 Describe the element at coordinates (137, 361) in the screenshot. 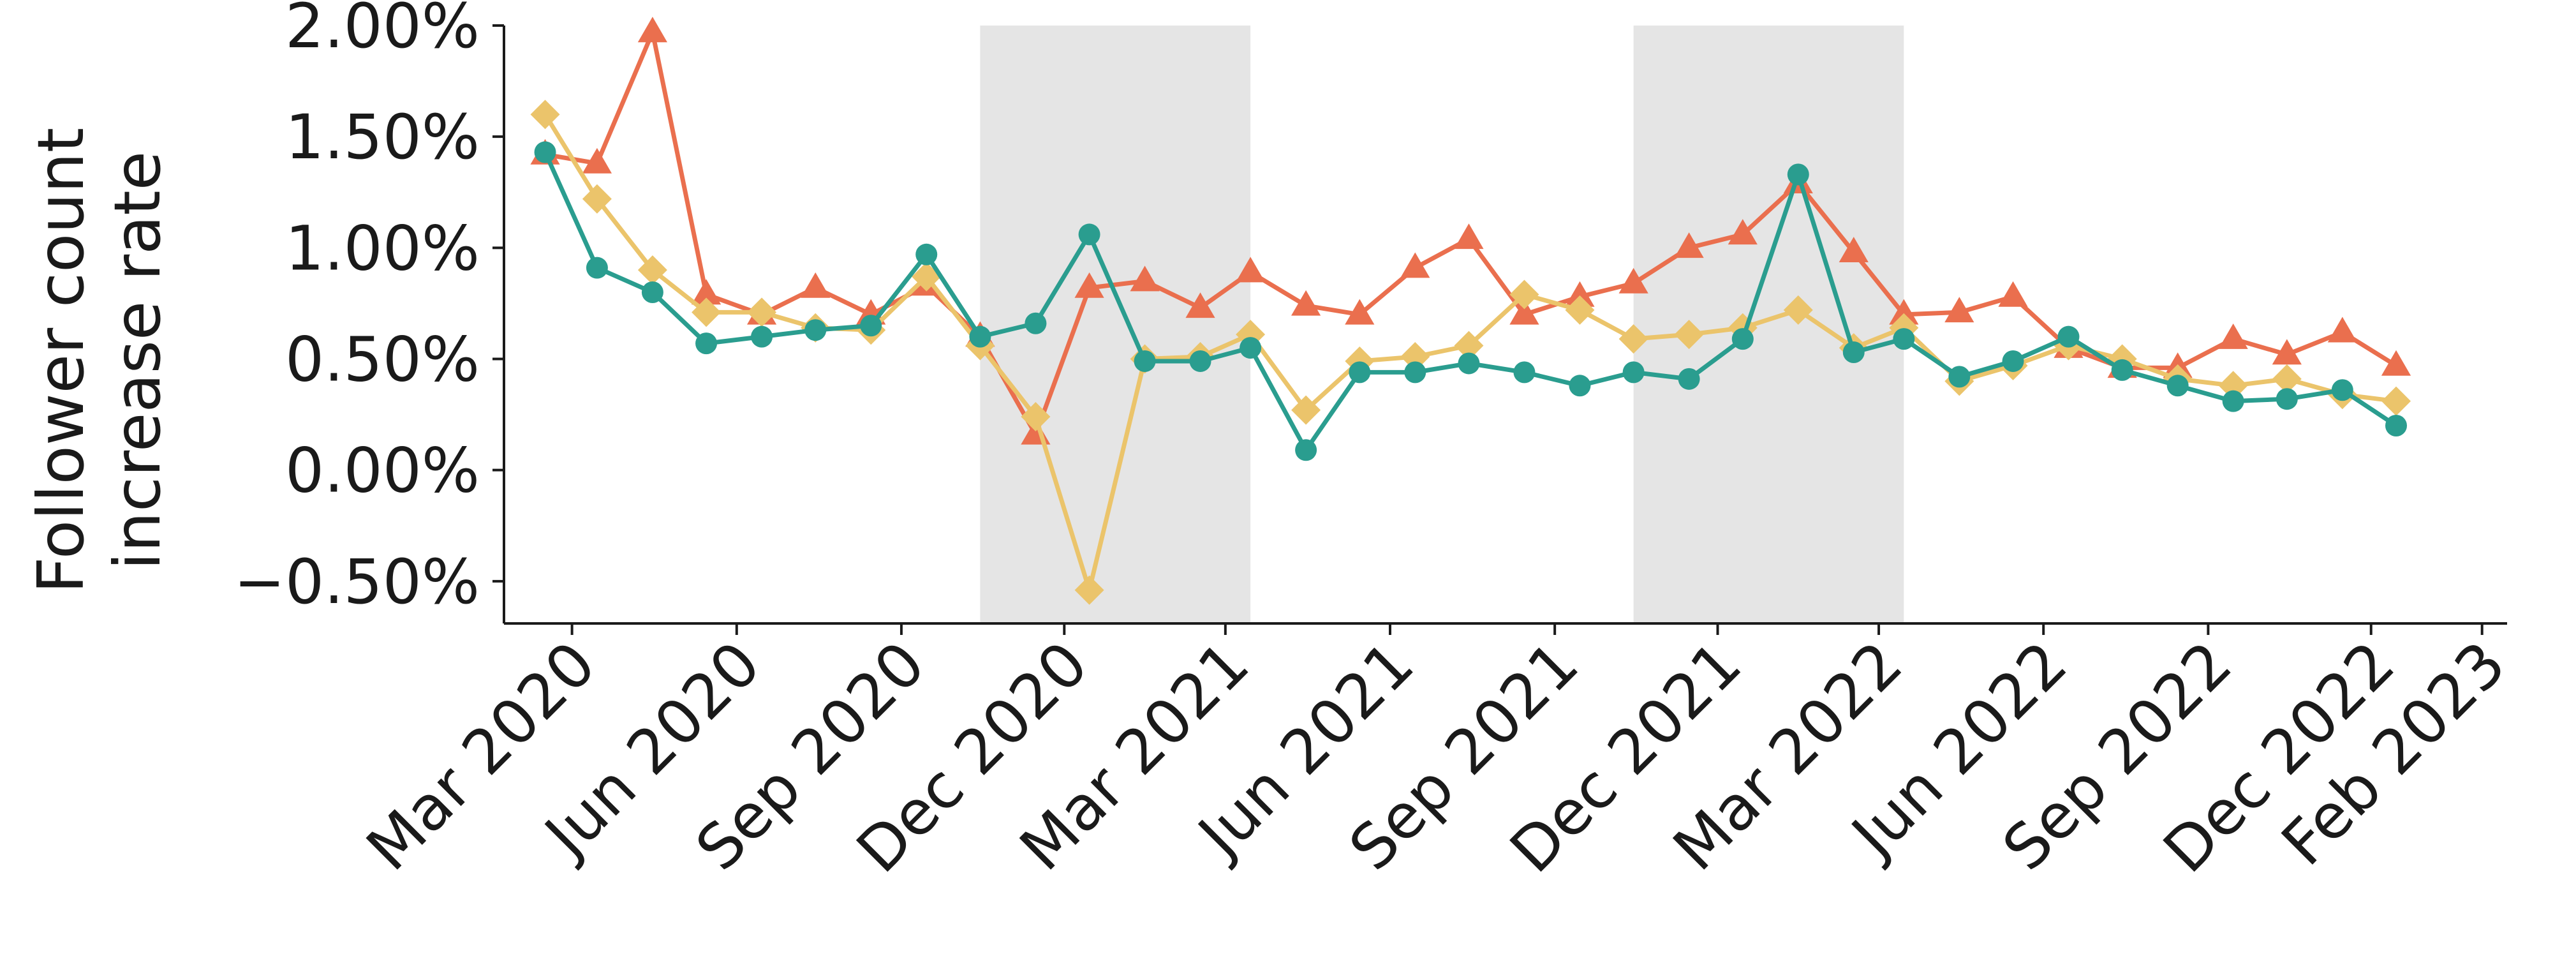

I see `y-axis-label-line-2: increase rate` at that location.